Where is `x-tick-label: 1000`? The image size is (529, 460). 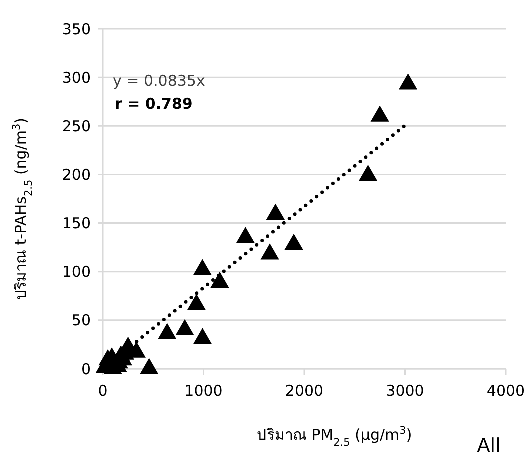 x-tick-label: 1000 is located at coordinates (203, 391).